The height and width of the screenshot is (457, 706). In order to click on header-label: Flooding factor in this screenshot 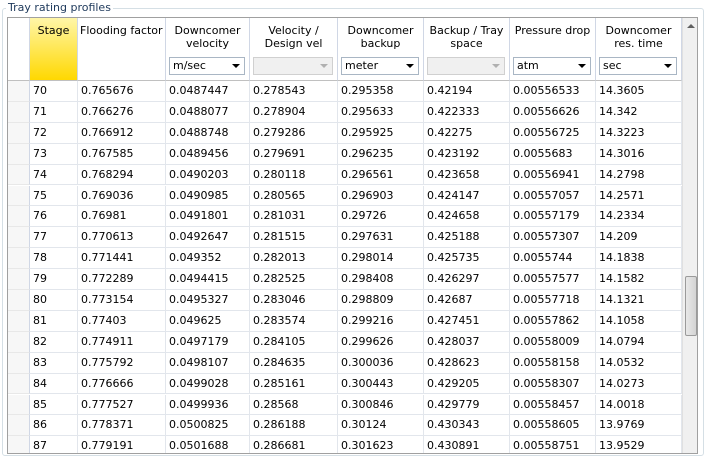, I will do `click(121, 30)`.